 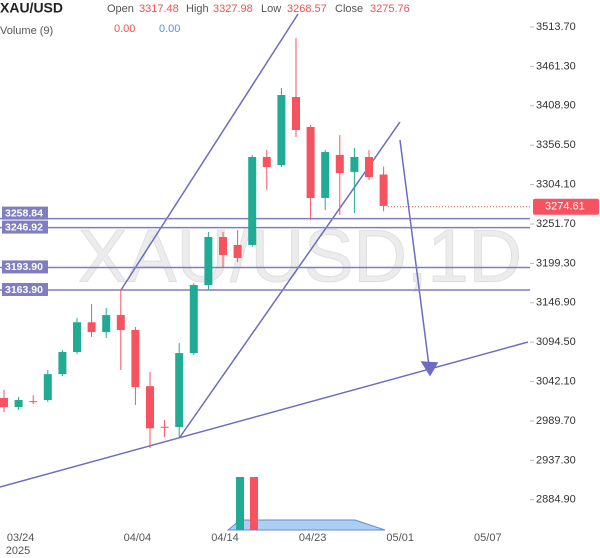 What do you see at coordinates (271, 9) in the screenshot?
I see `ohlc-label: Low` at bounding box center [271, 9].